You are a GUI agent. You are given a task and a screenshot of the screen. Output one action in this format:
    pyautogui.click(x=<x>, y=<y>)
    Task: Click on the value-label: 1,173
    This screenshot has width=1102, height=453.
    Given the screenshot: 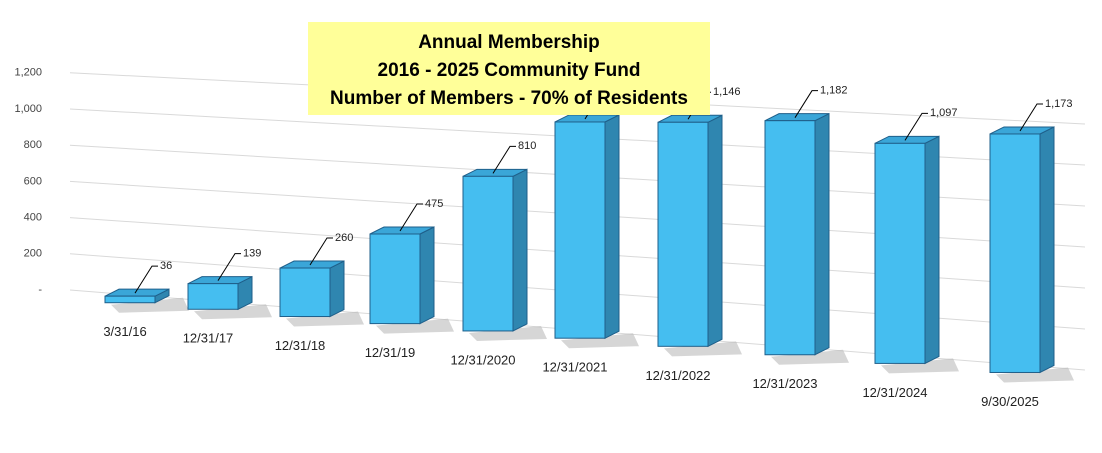 What is the action you would take?
    pyautogui.click(x=1059, y=104)
    